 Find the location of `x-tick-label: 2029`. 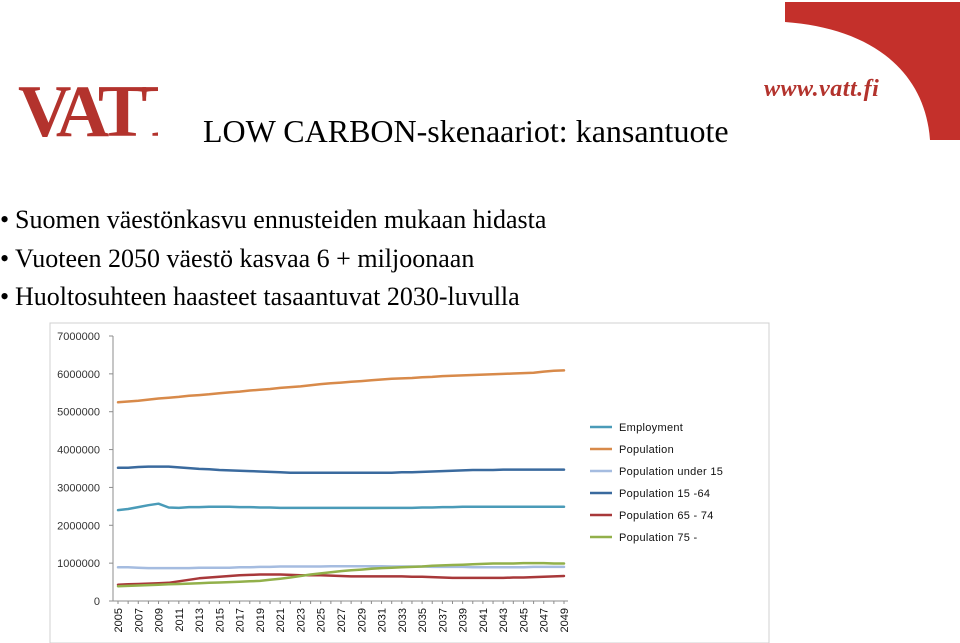

x-tick-label: 2029 is located at coordinates (362, 620).